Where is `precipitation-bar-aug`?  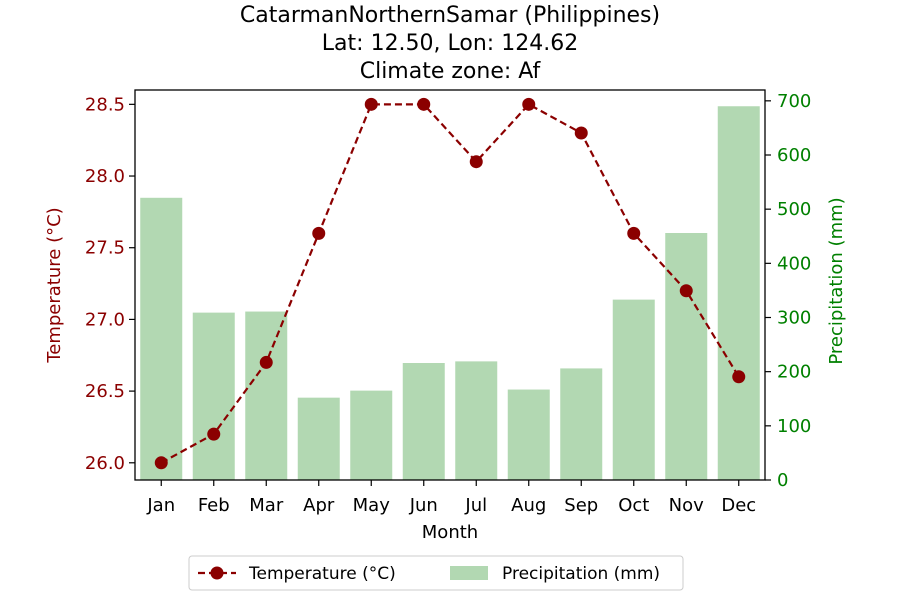 precipitation-bar-aug is located at coordinates (528, 434).